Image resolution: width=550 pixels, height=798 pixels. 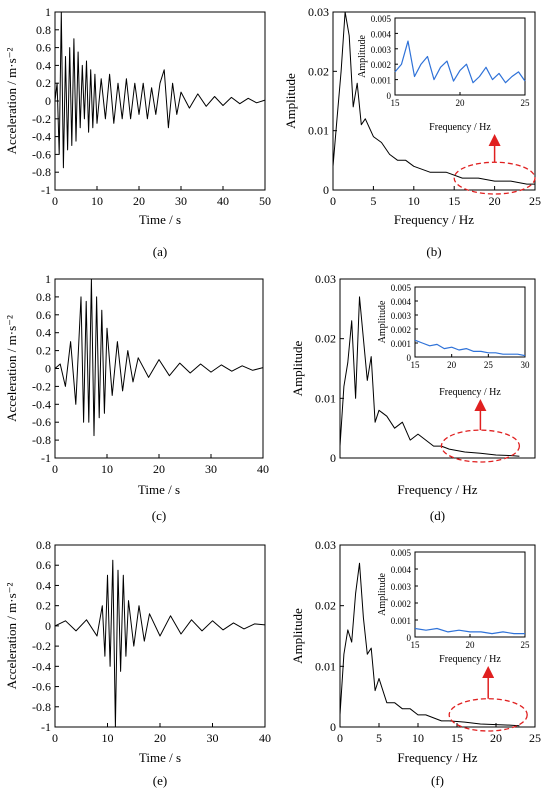 I want to click on panel-label: (a), so click(x=160, y=251).